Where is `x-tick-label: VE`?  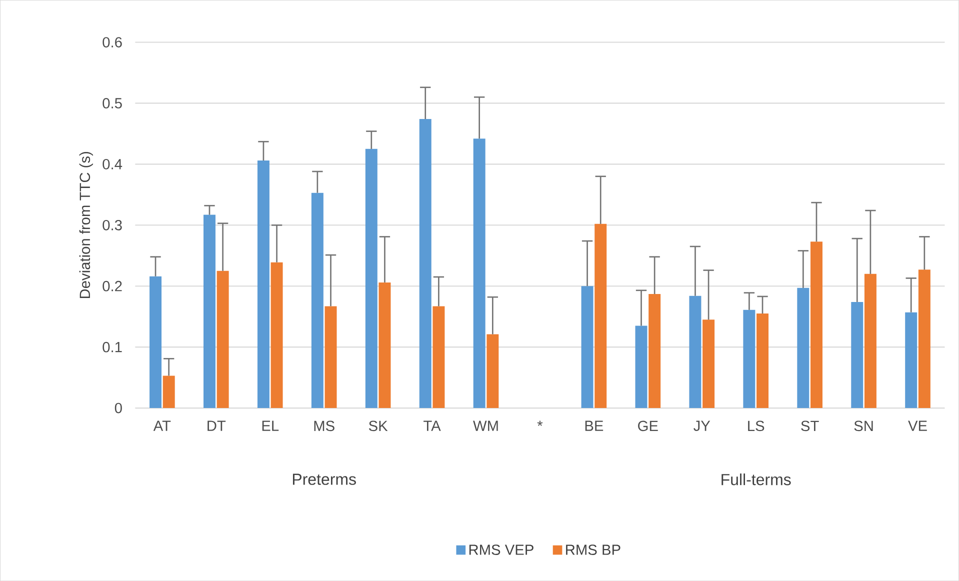
x-tick-label: VE is located at coordinates (917, 425).